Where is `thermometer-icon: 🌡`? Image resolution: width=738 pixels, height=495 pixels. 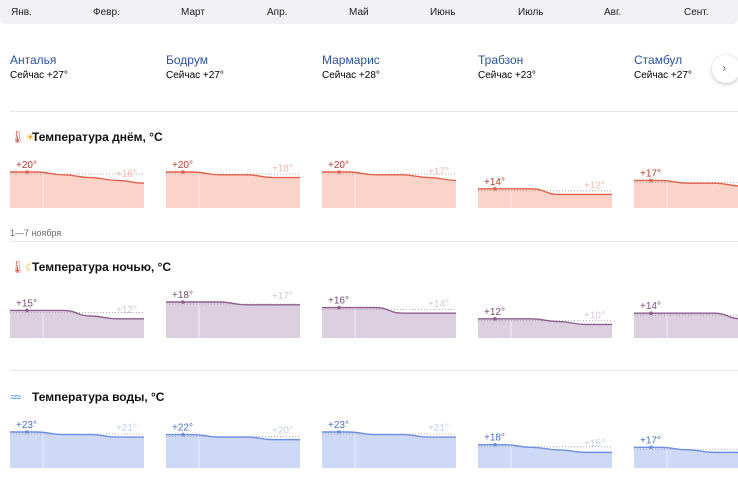 thermometer-icon: 🌡 is located at coordinates (18, 267).